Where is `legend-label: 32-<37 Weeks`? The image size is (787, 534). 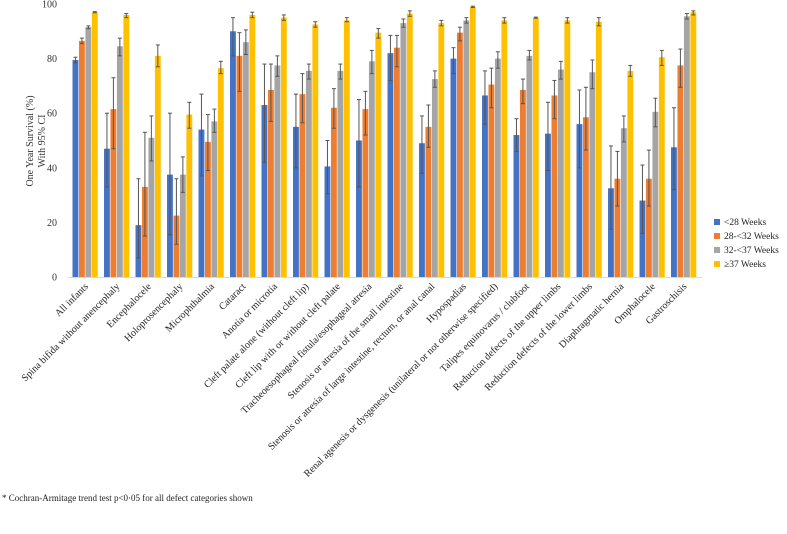 legend-label: 32-<37 Weeks is located at coordinates (751, 251).